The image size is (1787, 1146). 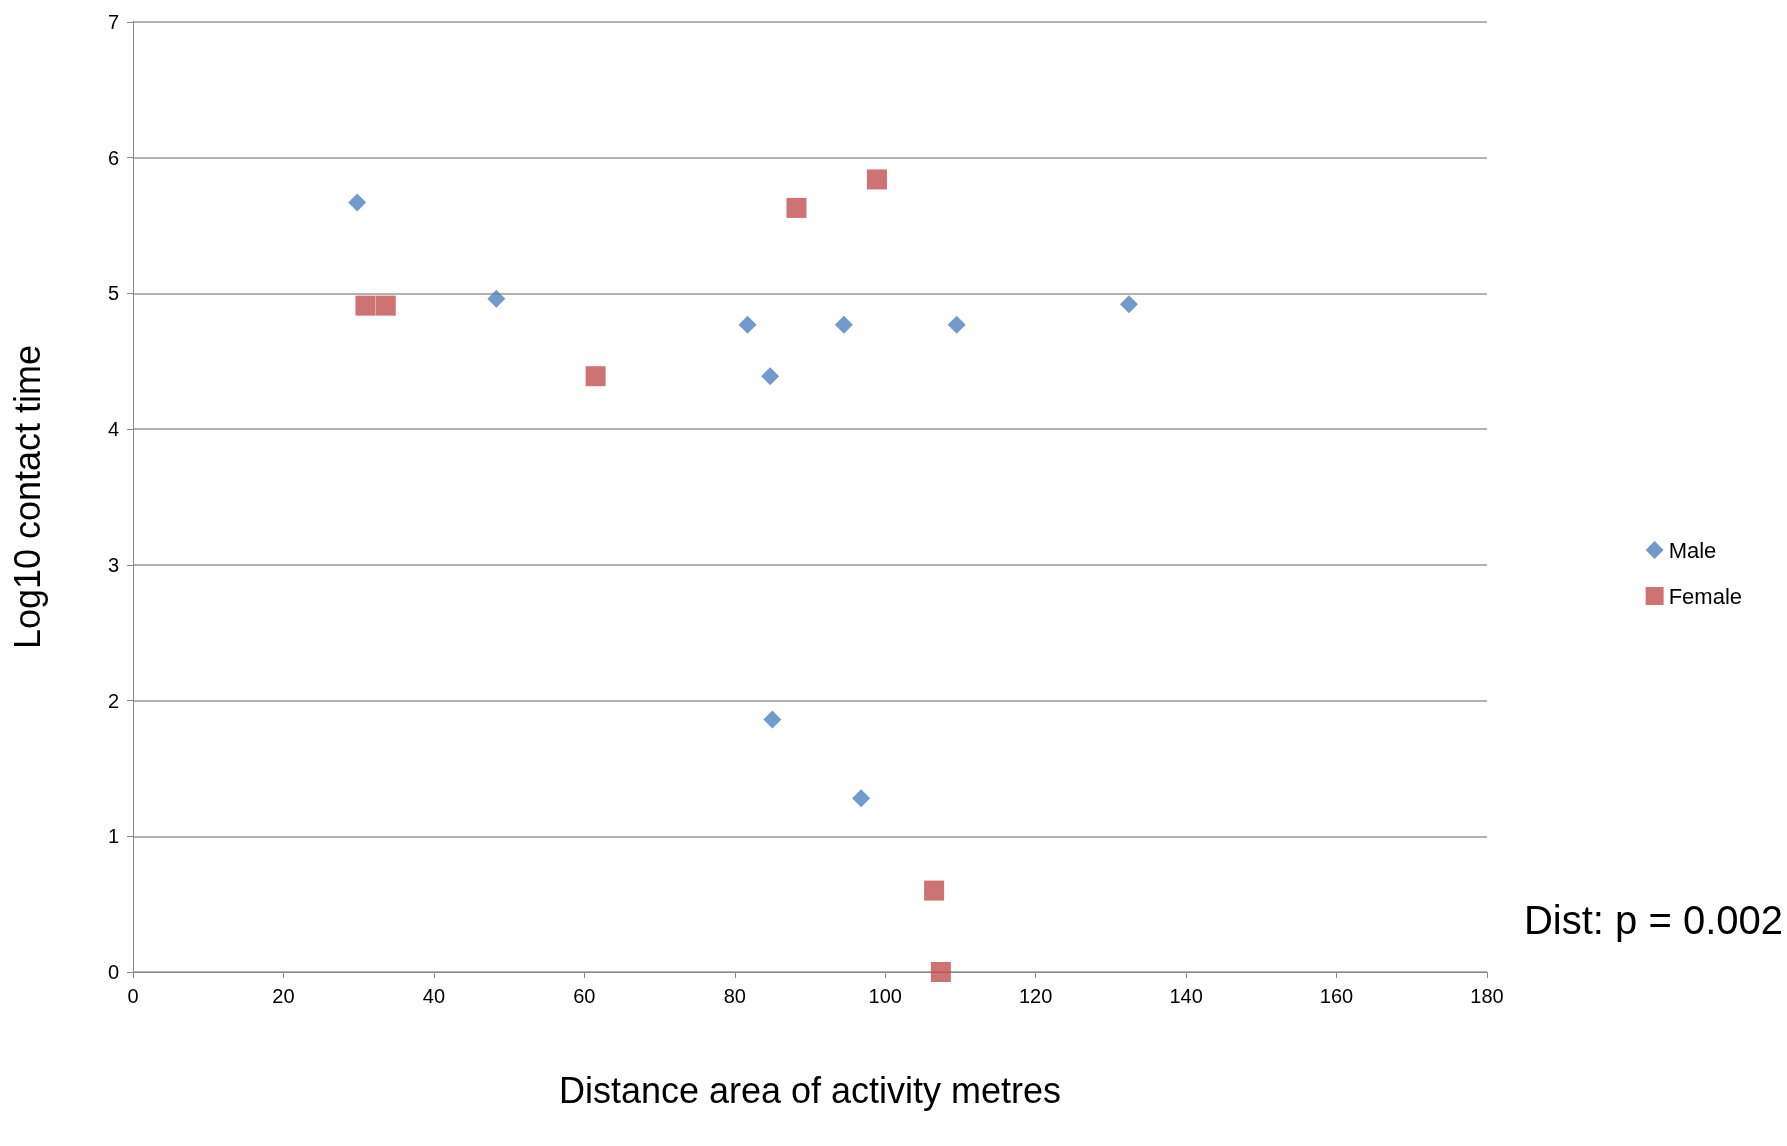 What do you see at coordinates (434, 996) in the screenshot?
I see `x-tick-label: 40` at bounding box center [434, 996].